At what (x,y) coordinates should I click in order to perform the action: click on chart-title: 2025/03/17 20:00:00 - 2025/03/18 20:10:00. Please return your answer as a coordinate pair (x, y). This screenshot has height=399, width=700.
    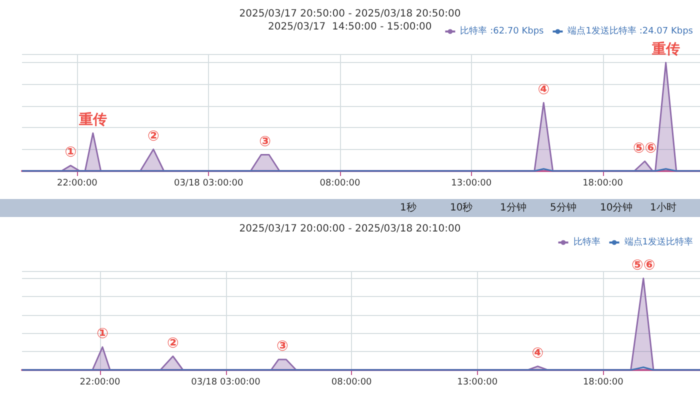
    Looking at the image, I should click on (350, 229).